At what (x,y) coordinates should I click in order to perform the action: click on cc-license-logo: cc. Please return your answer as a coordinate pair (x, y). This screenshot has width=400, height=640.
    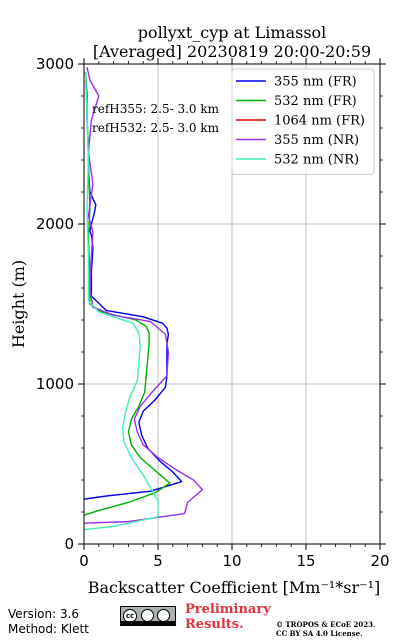
    Looking at the image, I should click on (148, 616).